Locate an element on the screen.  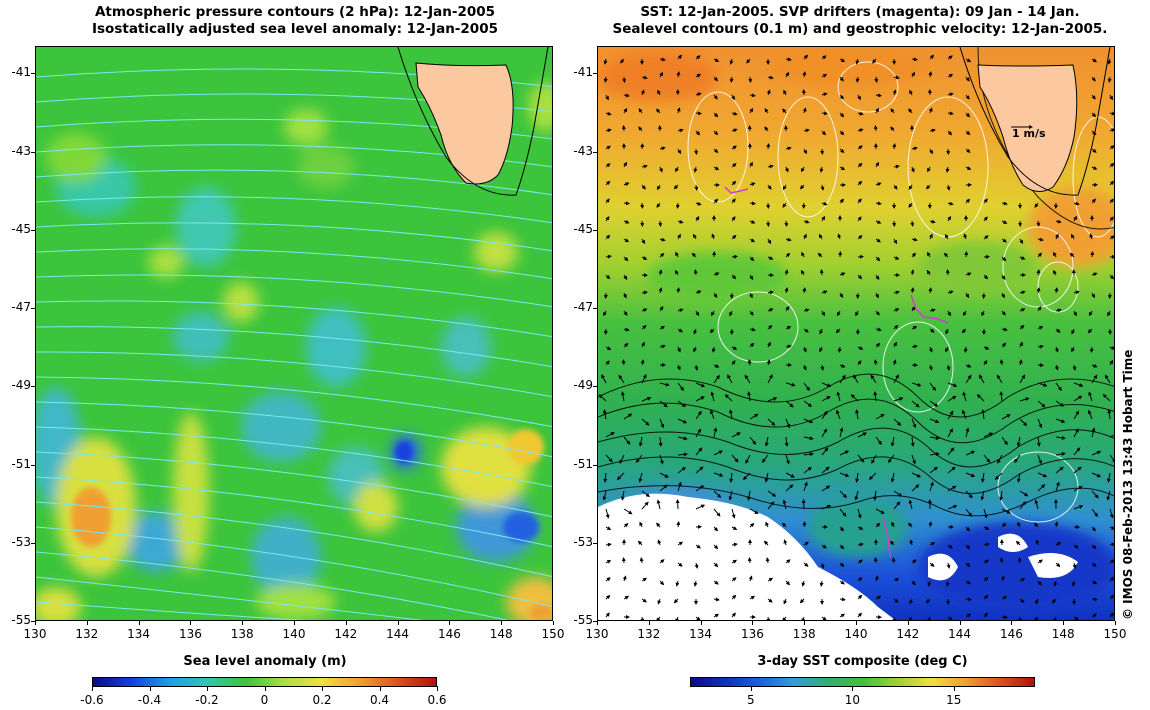
left-lon-tick-label: 130 is located at coordinates (35, 634).